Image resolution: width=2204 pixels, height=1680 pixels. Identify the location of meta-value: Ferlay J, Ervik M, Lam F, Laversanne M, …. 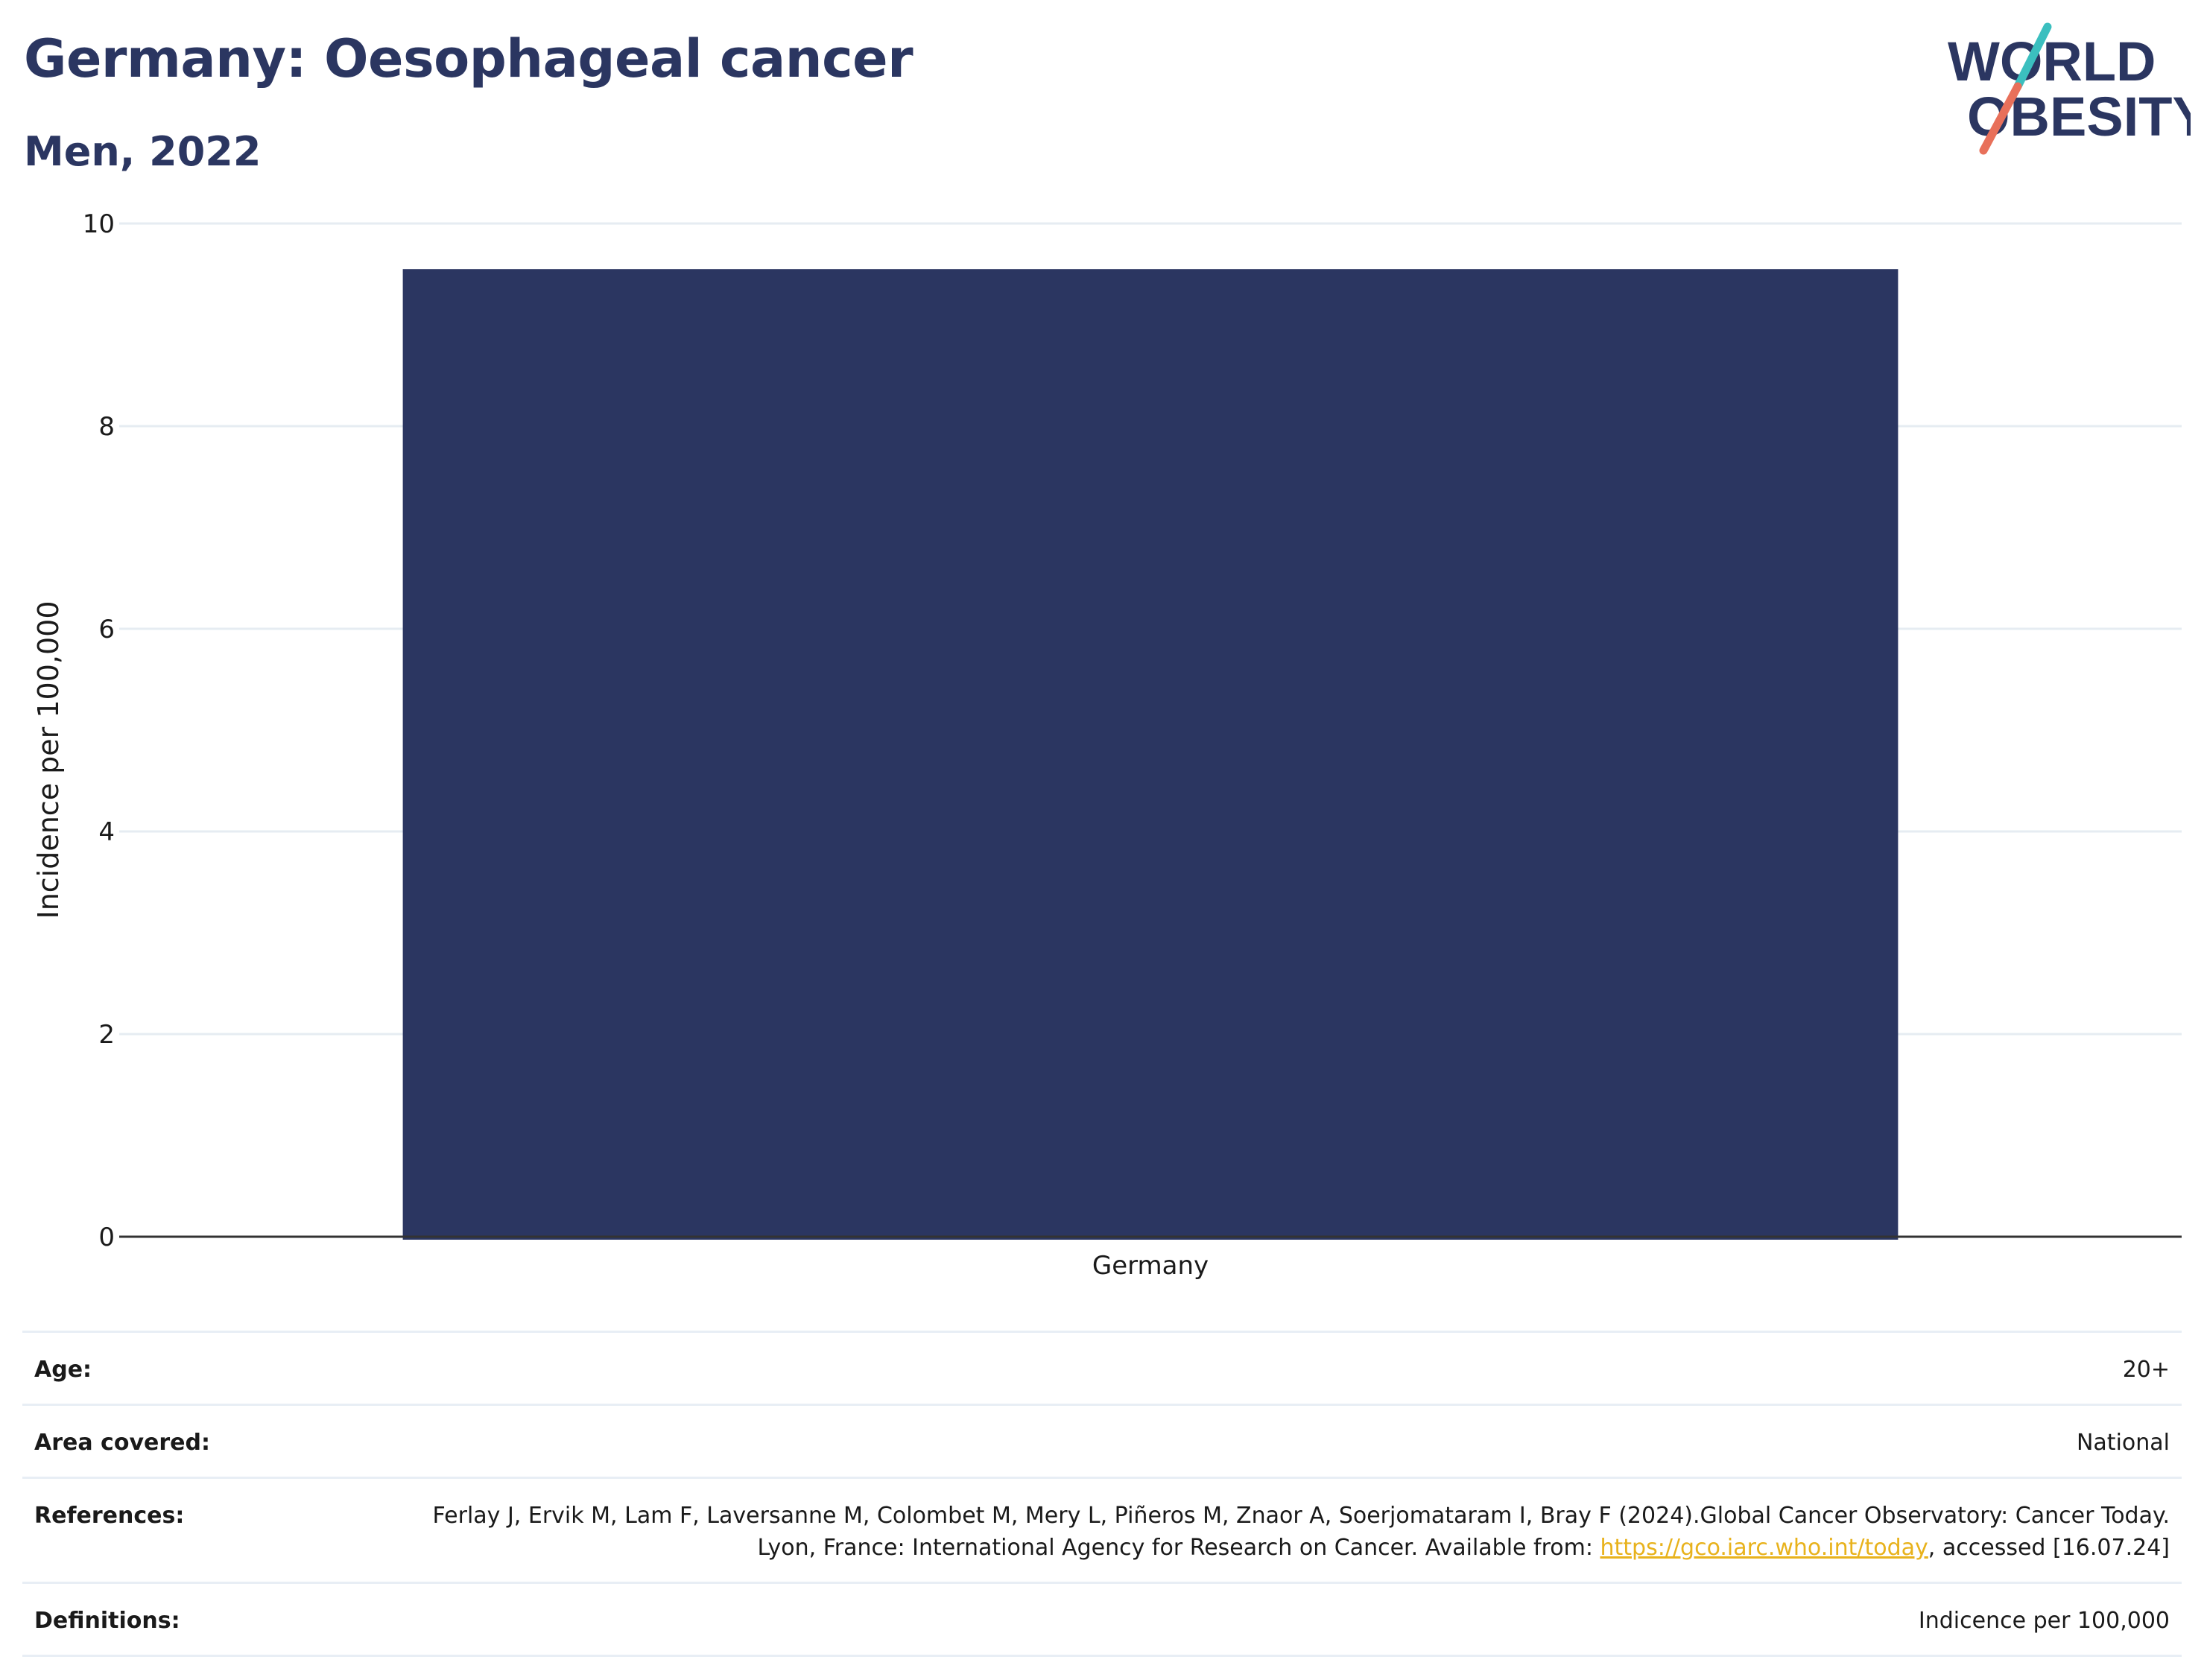
(1270, 1530).